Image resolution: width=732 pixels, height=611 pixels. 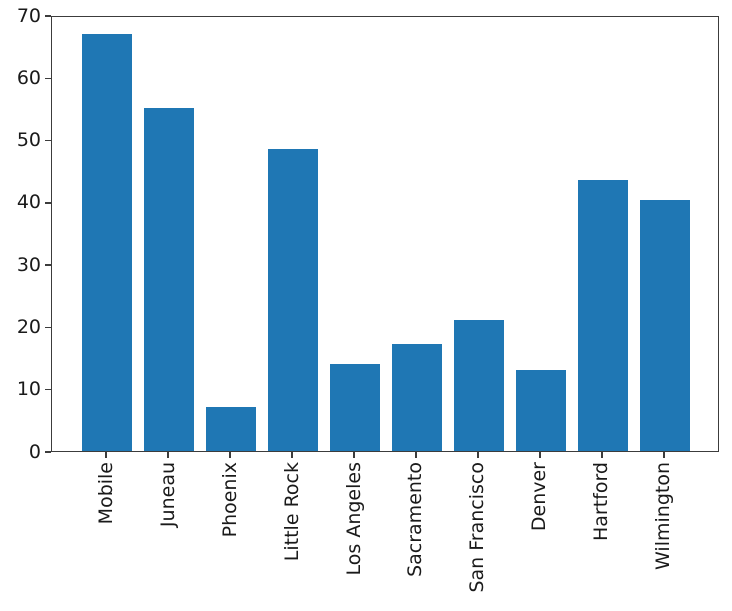 What do you see at coordinates (28, 264) in the screenshot?
I see `y-axis-tick-label: 30` at bounding box center [28, 264].